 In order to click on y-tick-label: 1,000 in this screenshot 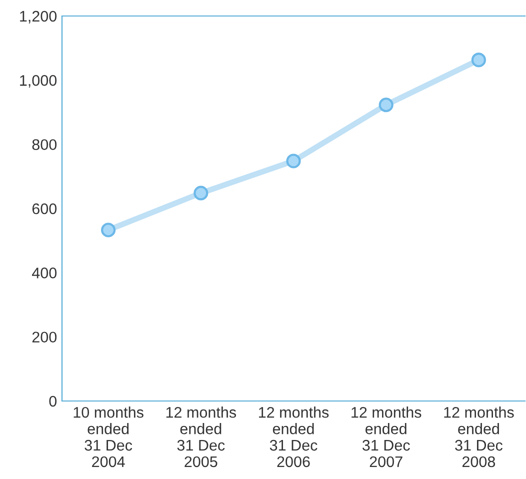, I will do `click(38, 81)`.